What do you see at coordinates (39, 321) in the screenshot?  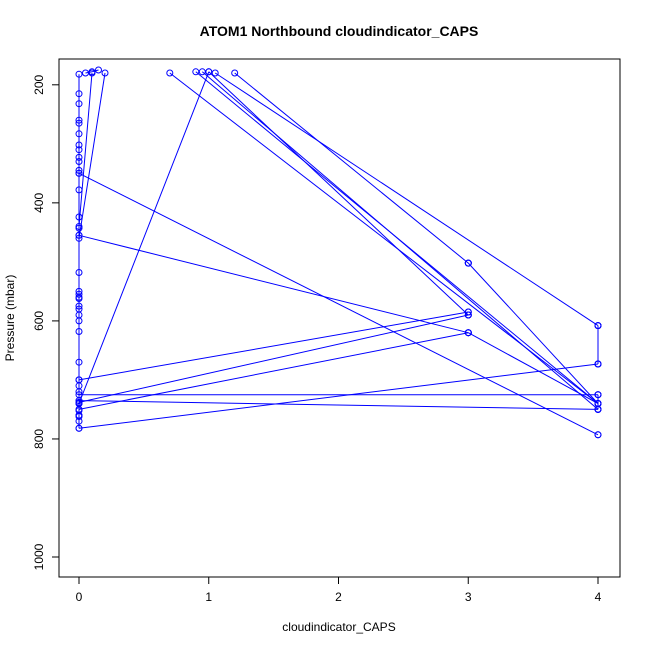 I see `y-tick-label-2: 600` at bounding box center [39, 321].